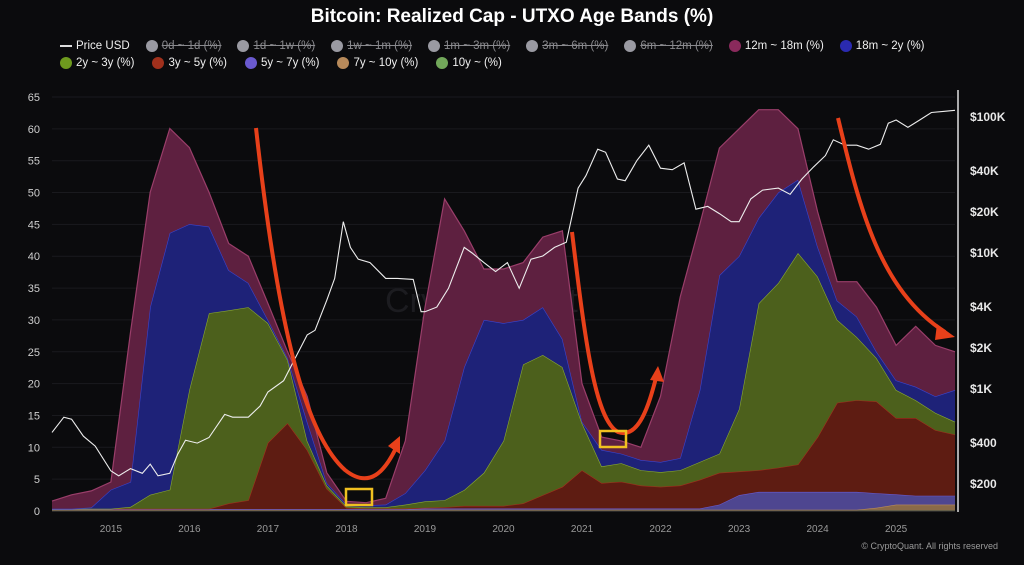  What do you see at coordinates (34, 321) in the screenshot?
I see `y-tick-label: 30` at bounding box center [34, 321].